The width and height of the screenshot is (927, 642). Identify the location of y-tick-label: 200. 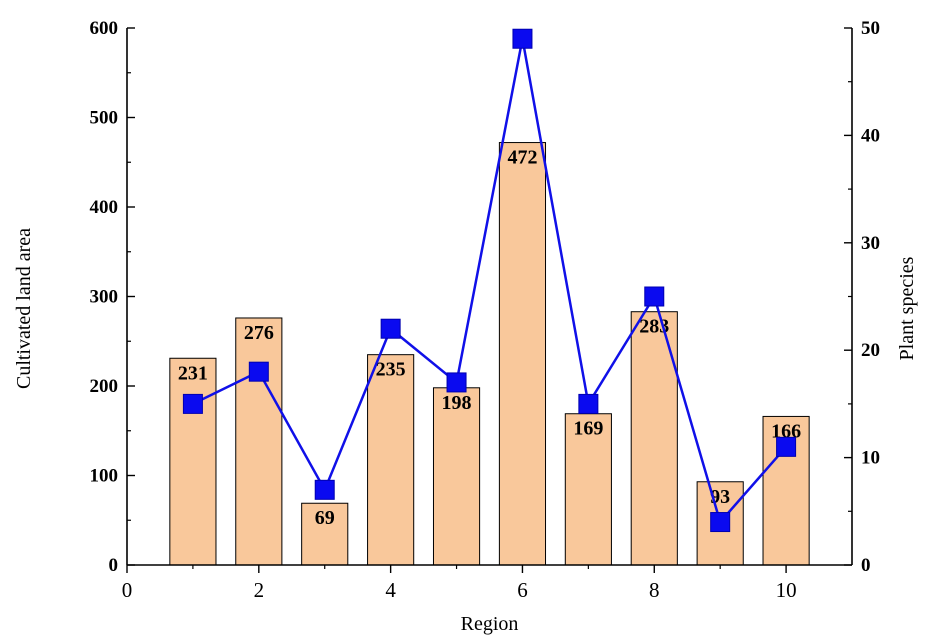
(104, 386).